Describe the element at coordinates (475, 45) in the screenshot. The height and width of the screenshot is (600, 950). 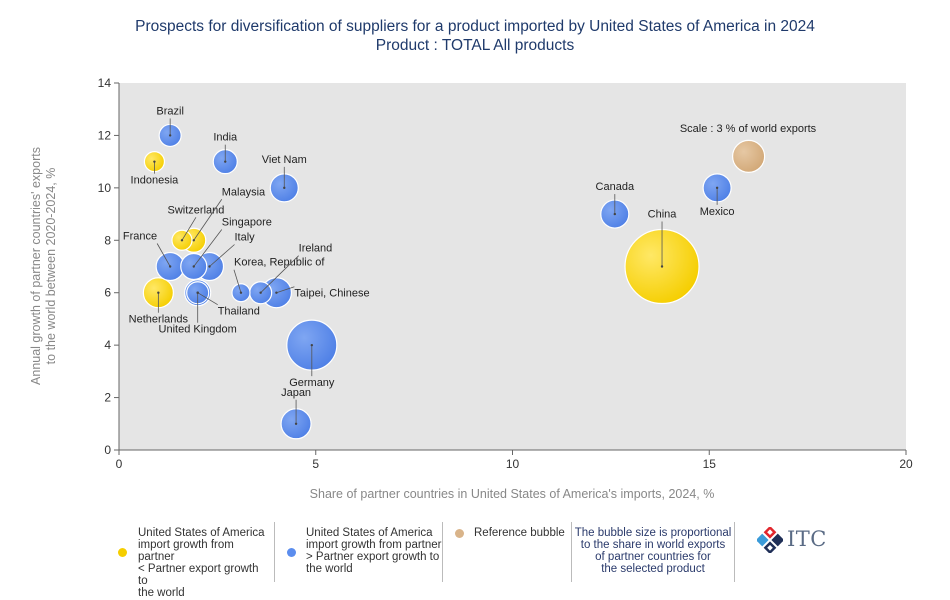
I see `chart-title-line2: Product : TOTAL All products` at that location.